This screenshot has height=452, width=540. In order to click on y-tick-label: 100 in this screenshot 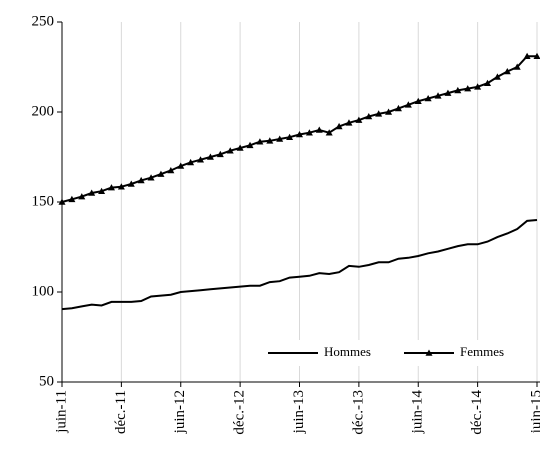, I will do `click(43, 291)`.